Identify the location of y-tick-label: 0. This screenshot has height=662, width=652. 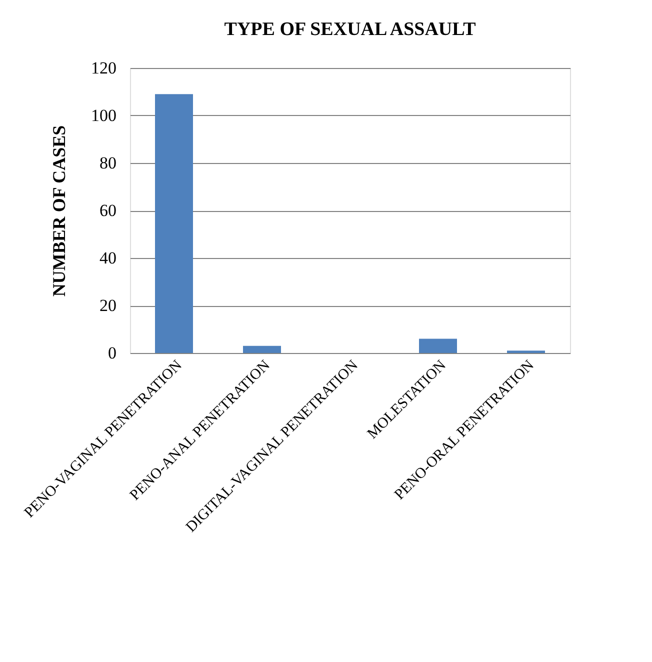
(112, 353).